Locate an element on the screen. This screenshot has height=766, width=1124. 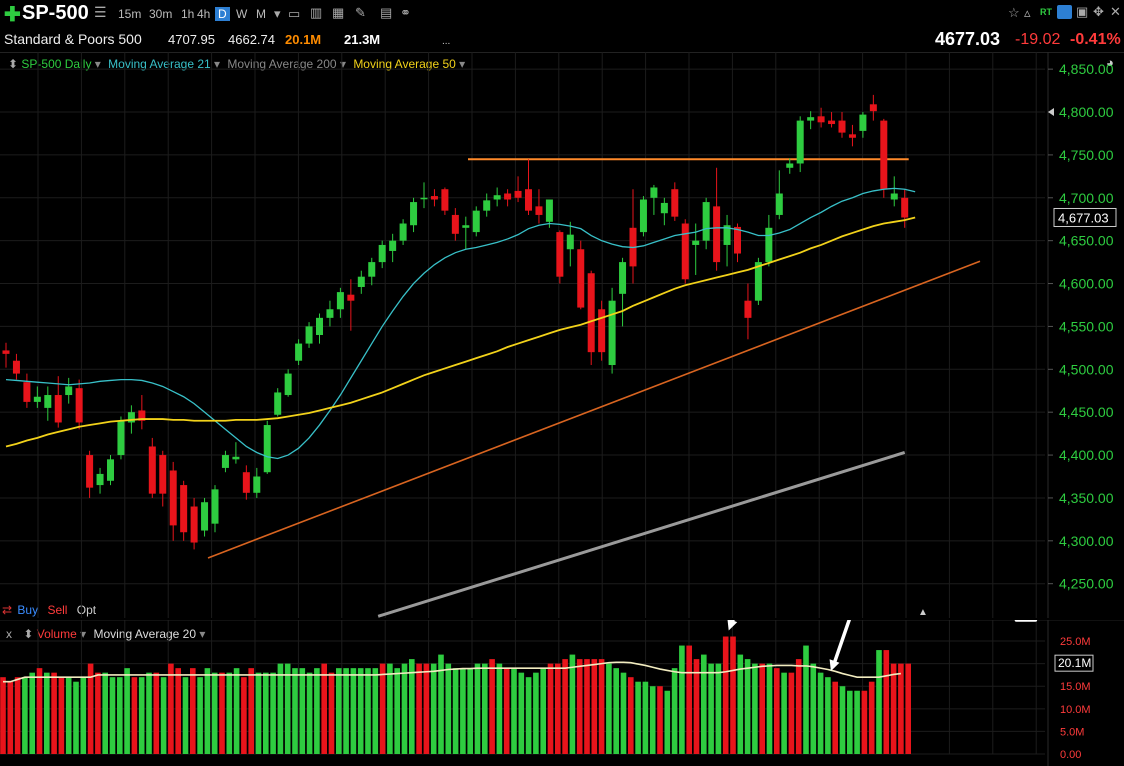
tf-30m: 30m is located at coordinates (161, 14).